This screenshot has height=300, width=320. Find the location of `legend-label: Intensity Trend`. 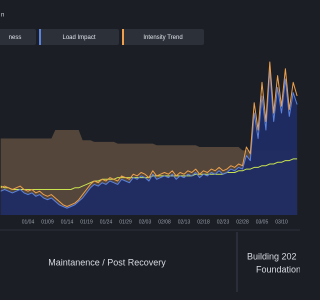

legend-label: Intensity Trend is located at coordinates (162, 38).